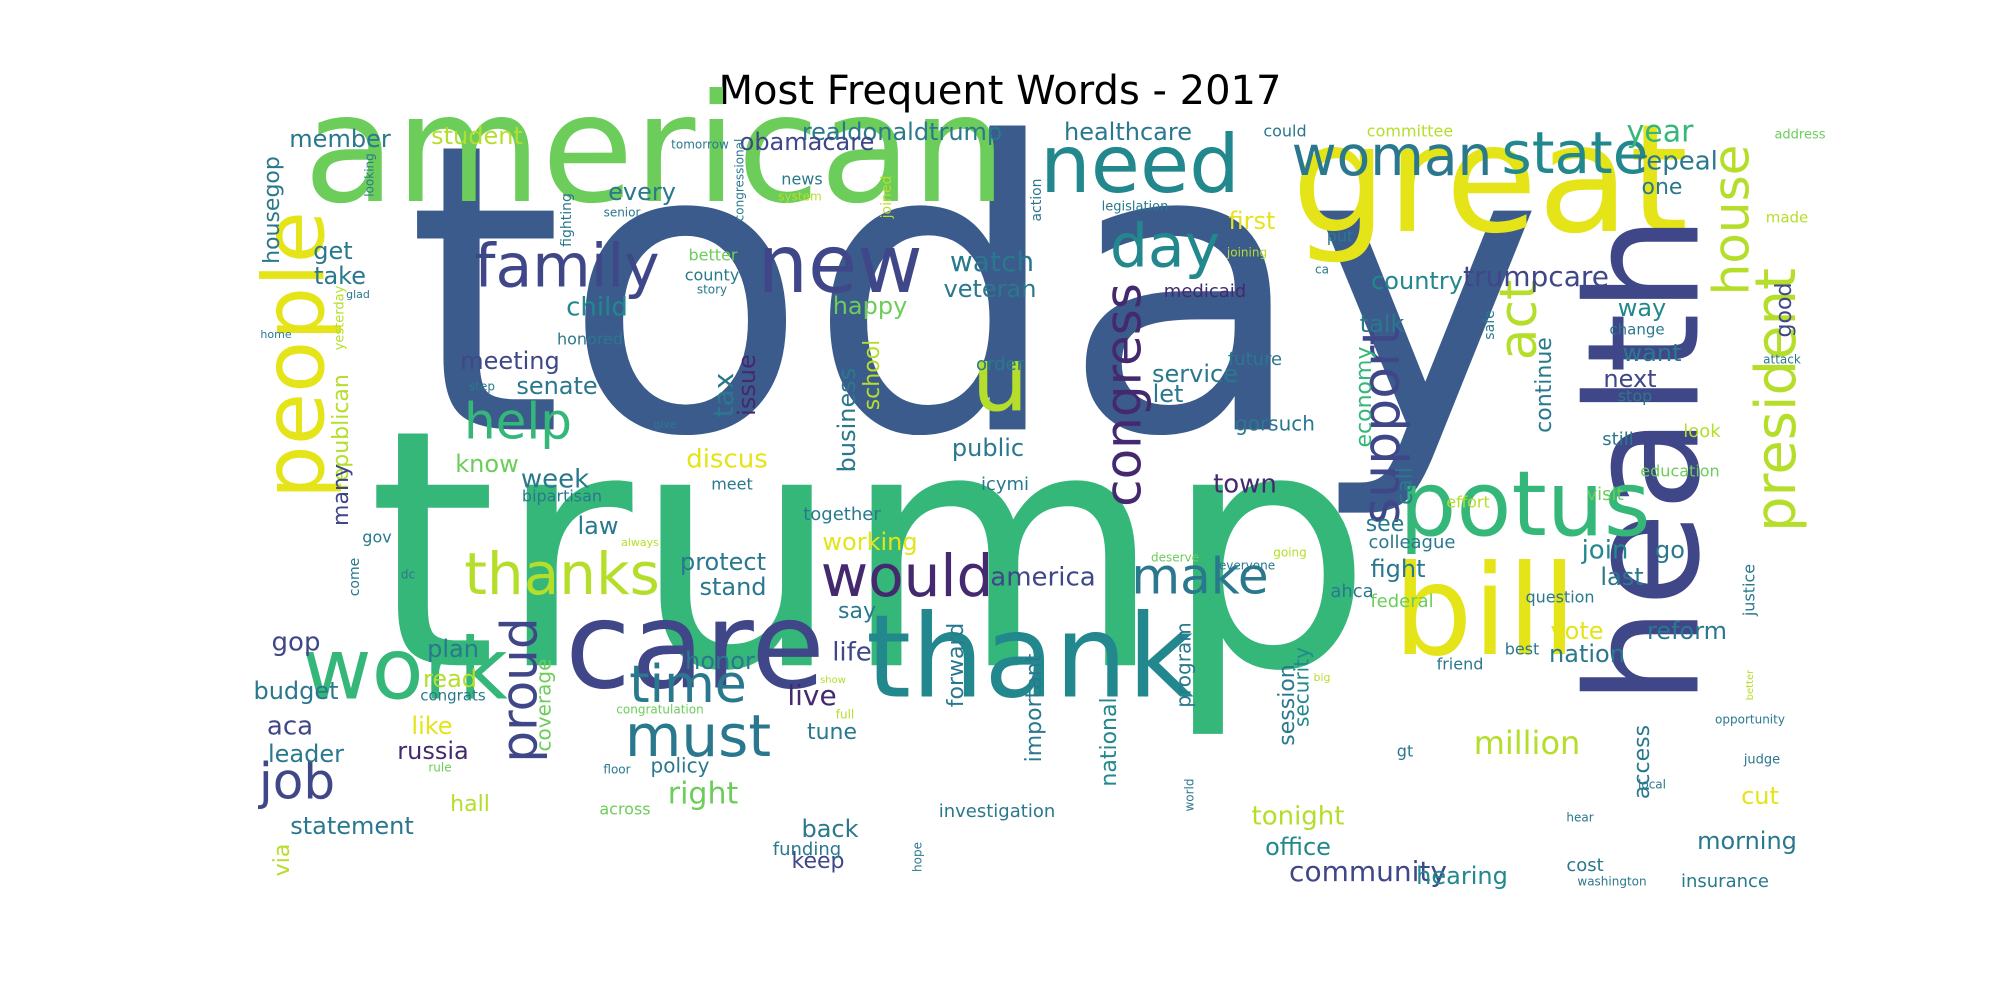 The width and height of the screenshot is (2000, 1000). I want to click on word-get: get, so click(332, 251).